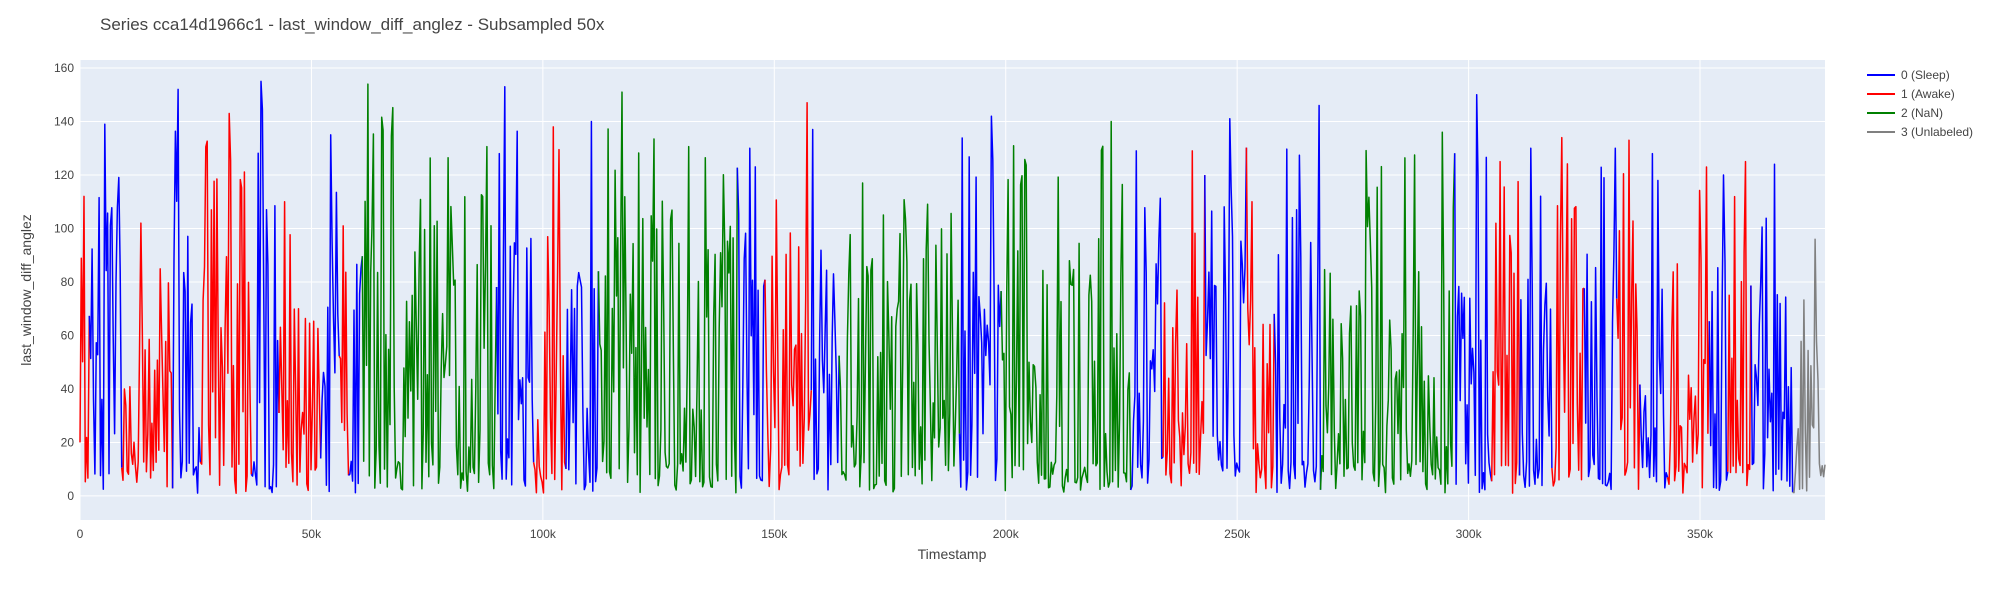 This screenshot has width=2000, height=600. What do you see at coordinates (1922, 113) in the screenshot?
I see `legend-label: 2 (NaN)` at bounding box center [1922, 113].